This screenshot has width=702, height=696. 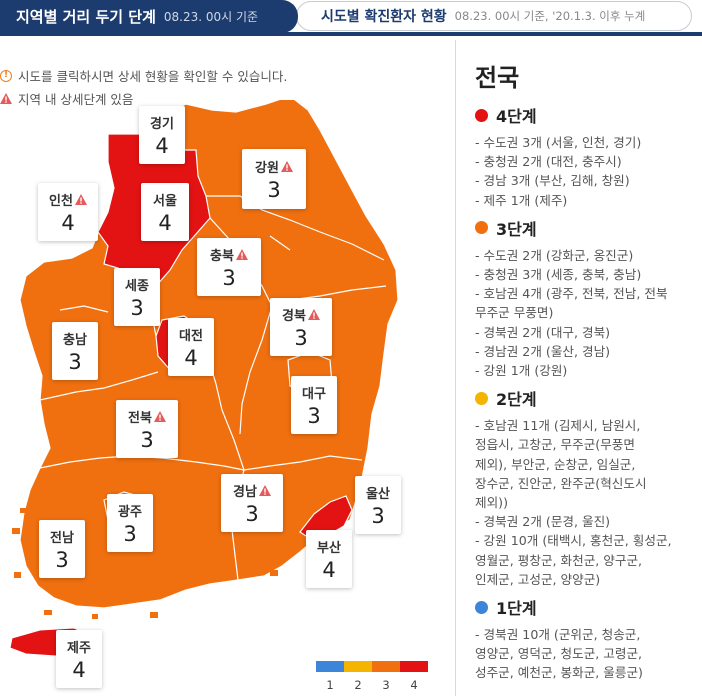 What do you see at coordinates (558, 142) in the screenshot?
I see `list-item: - 수도권 3개 (서울, 인천, 경기)` at bounding box center [558, 142].